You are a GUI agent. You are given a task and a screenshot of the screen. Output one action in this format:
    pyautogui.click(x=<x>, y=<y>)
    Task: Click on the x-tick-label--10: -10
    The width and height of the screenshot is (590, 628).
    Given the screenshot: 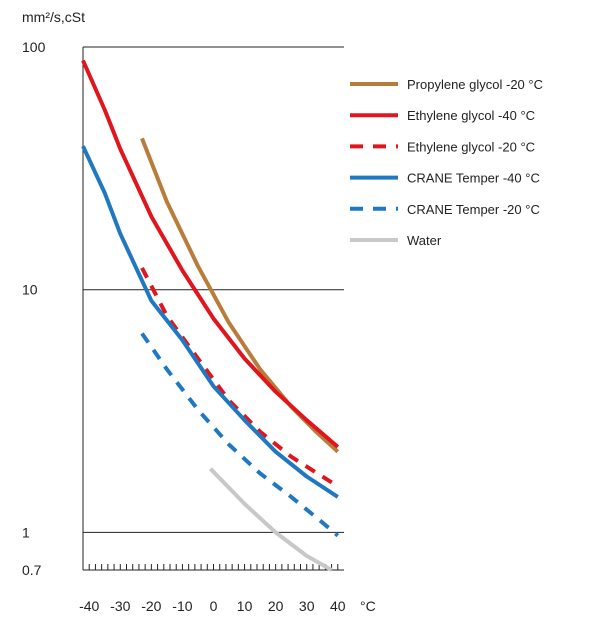 What is the action you would take?
    pyautogui.click(x=182, y=606)
    